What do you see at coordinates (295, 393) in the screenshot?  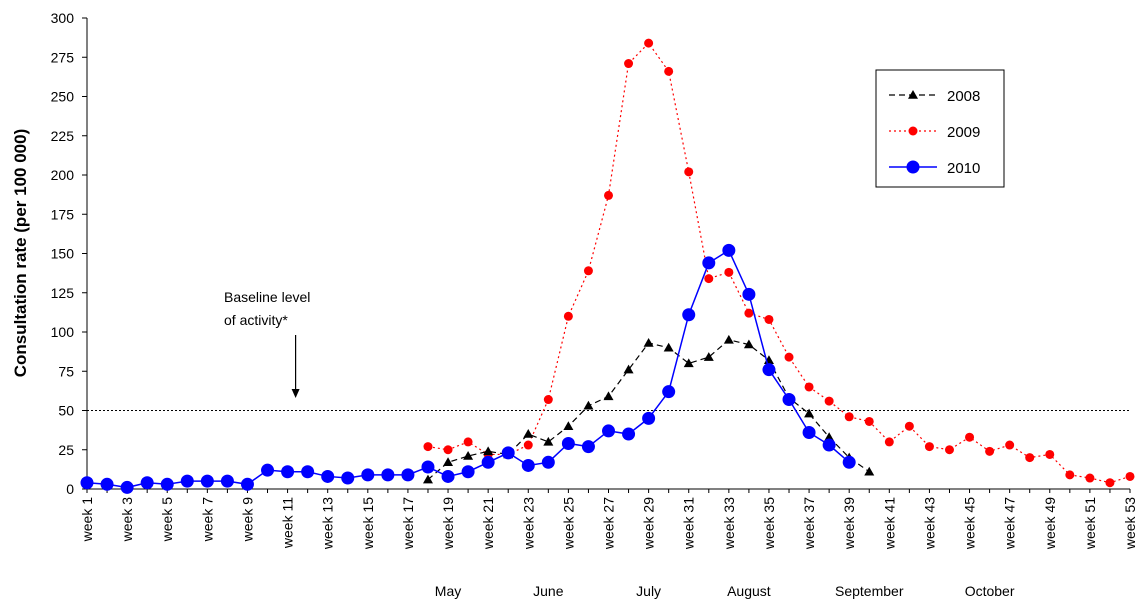 I see `baseline-arrow-head` at bounding box center [295, 393].